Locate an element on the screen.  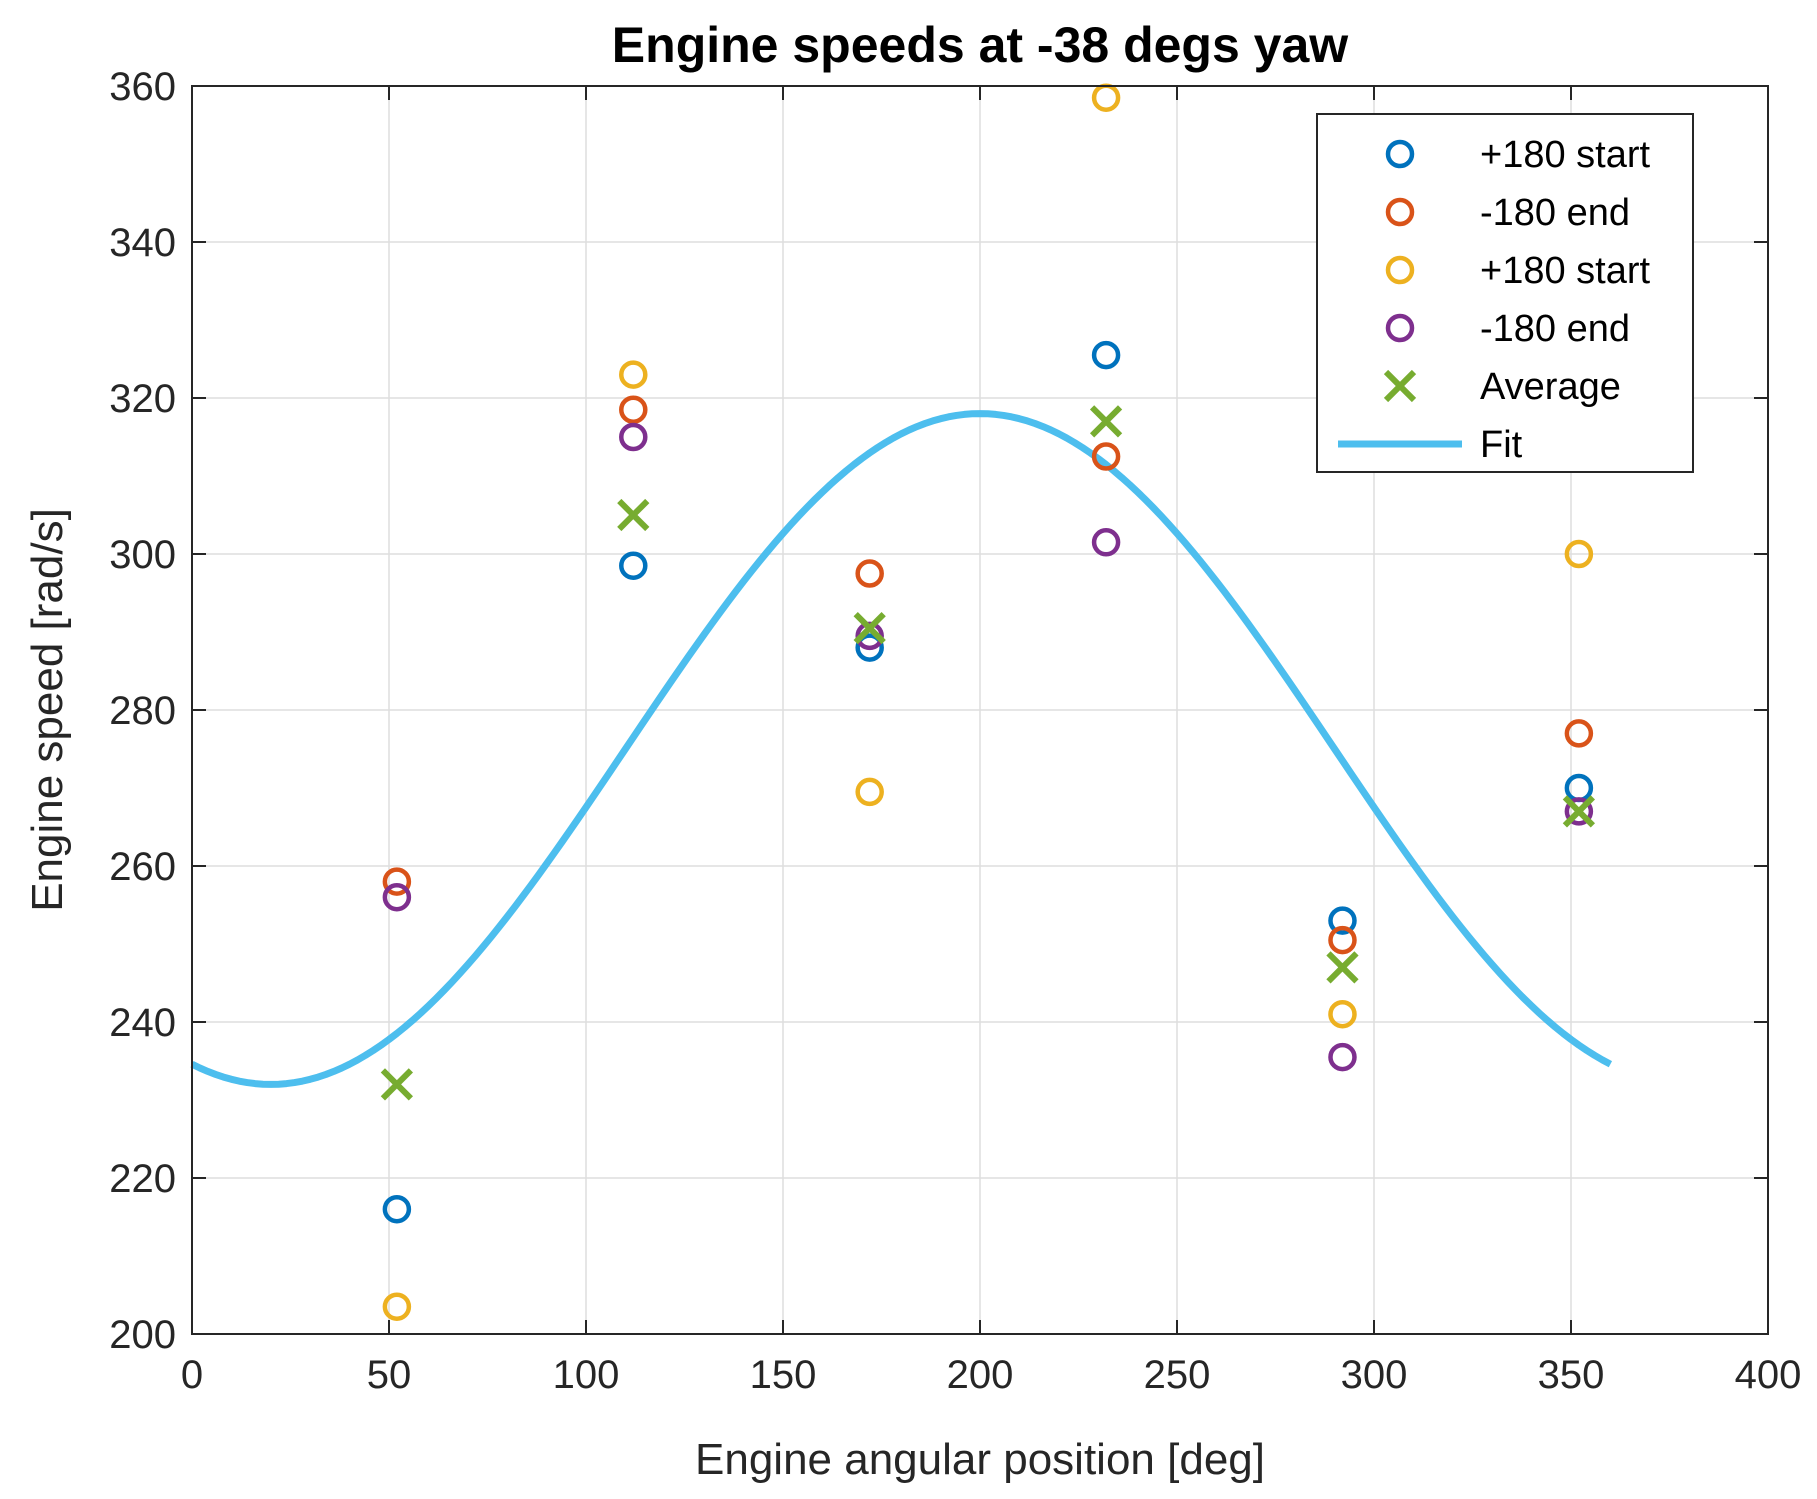
y-tick-label: 260 is located at coordinates (142, 867).